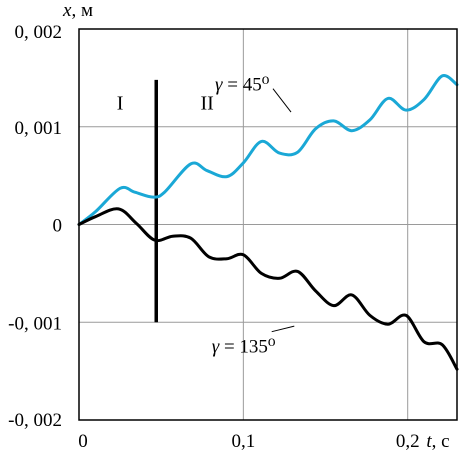 This screenshot has width=459, height=453. What do you see at coordinates (165, 201) in the screenshot?
I see `region-divider-layer: I II` at bounding box center [165, 201].